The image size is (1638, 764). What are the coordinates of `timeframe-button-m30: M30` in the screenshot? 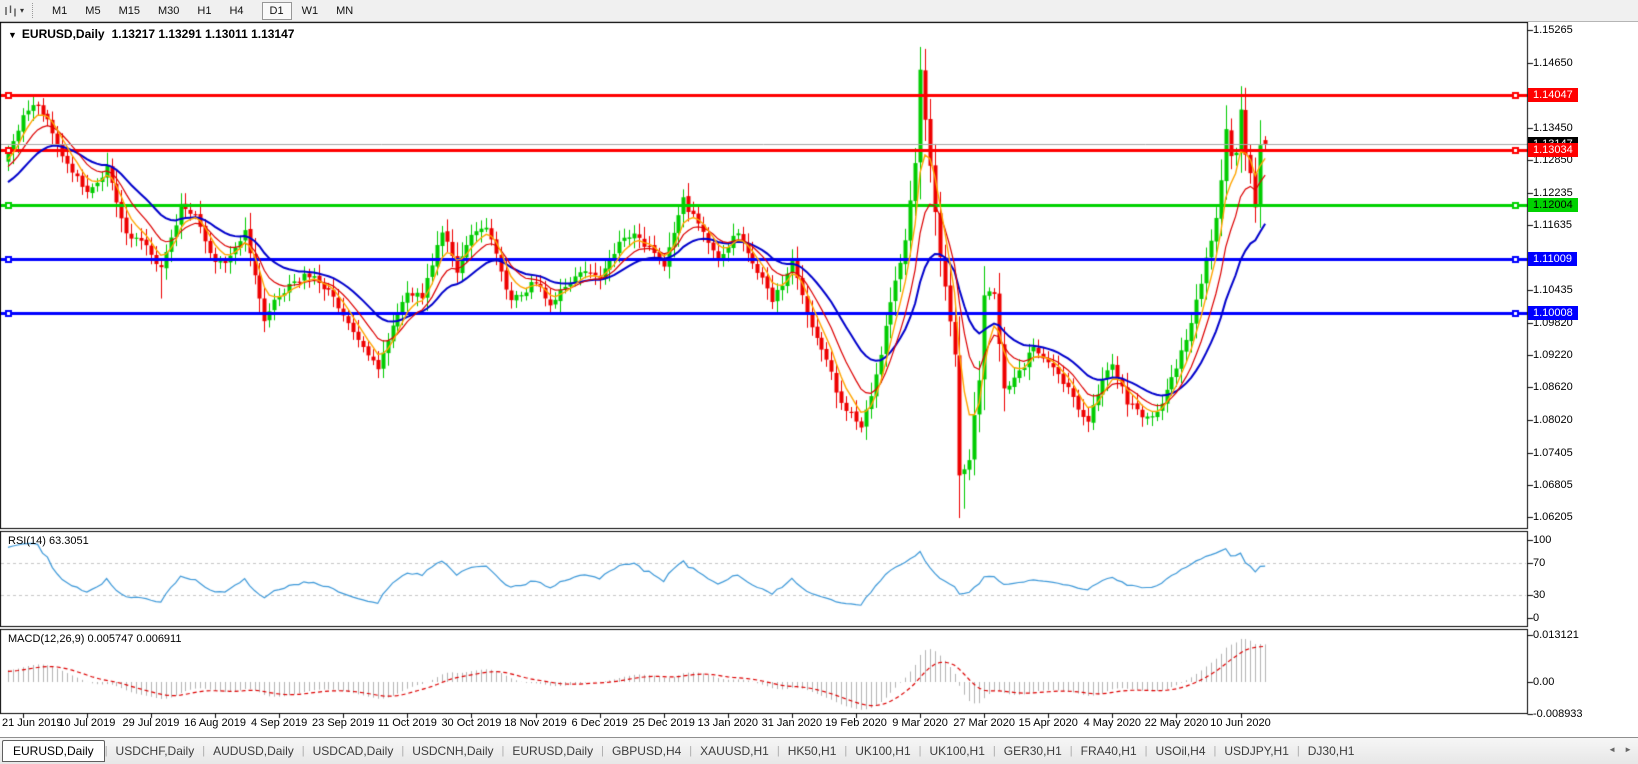 It's located at (168, 11).